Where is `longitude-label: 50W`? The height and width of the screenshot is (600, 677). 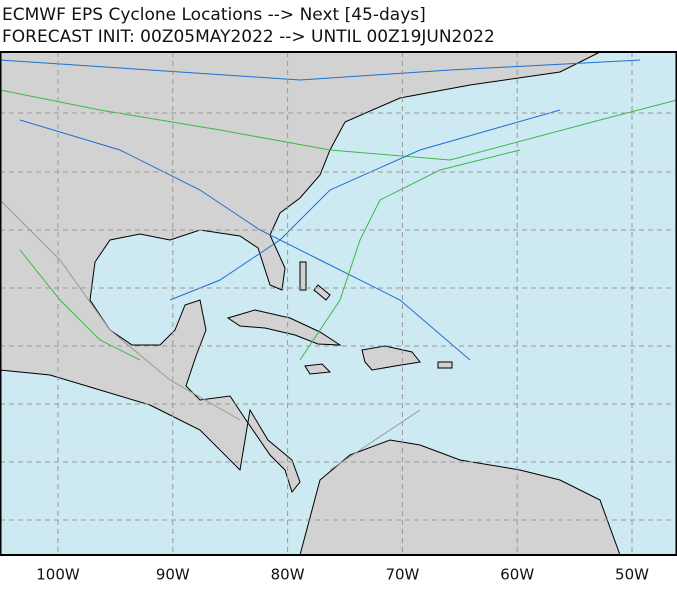
longitude-label: 50W is located at coordinates (632, 575).